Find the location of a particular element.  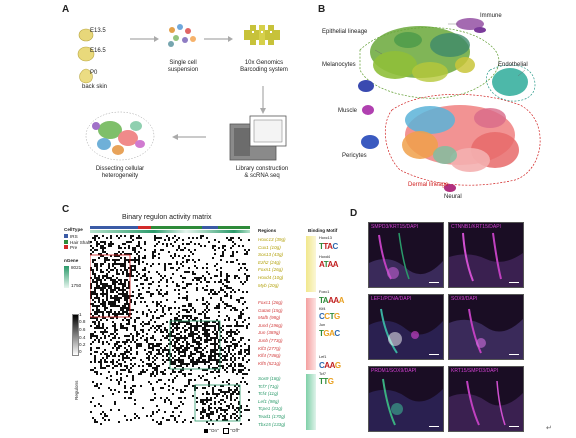

panel-c-letter: C is located at coordinates (66, 209).